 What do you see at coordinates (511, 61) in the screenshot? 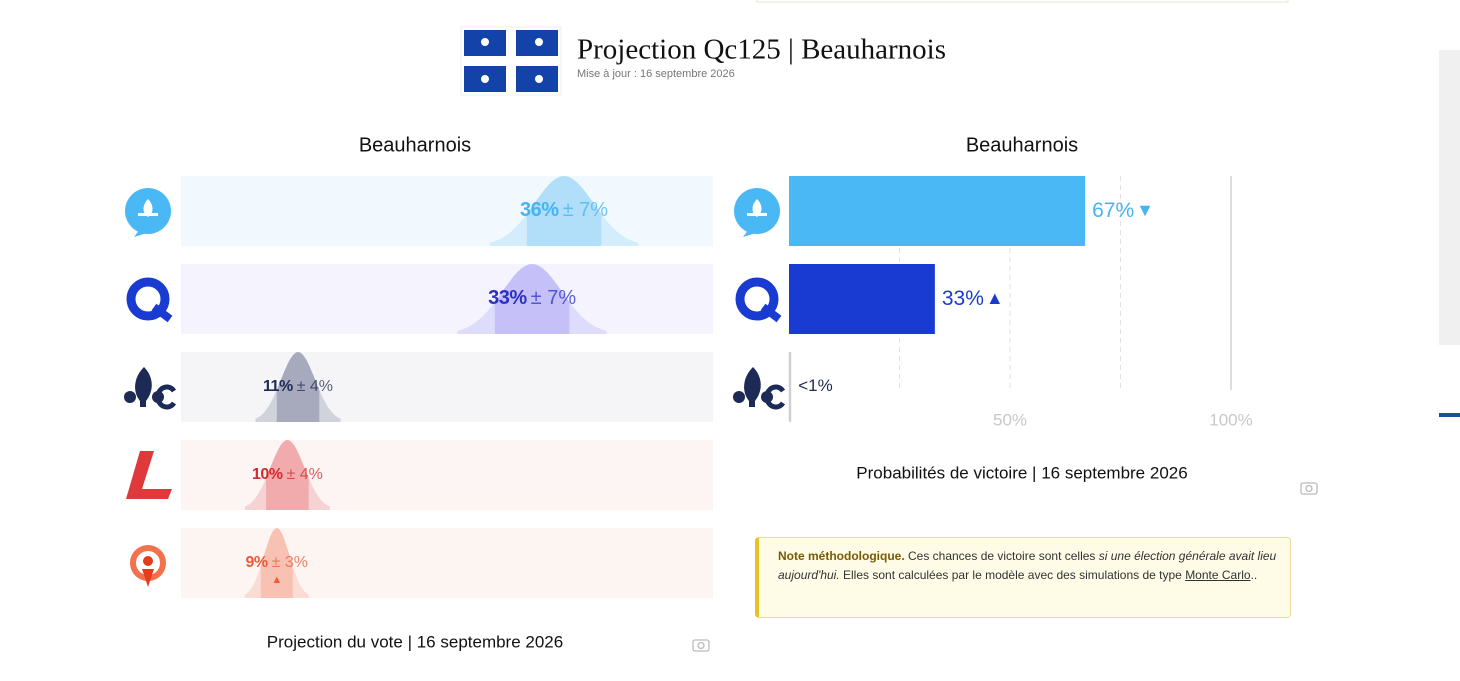
I see `flag` at bounding box center [511, 61].